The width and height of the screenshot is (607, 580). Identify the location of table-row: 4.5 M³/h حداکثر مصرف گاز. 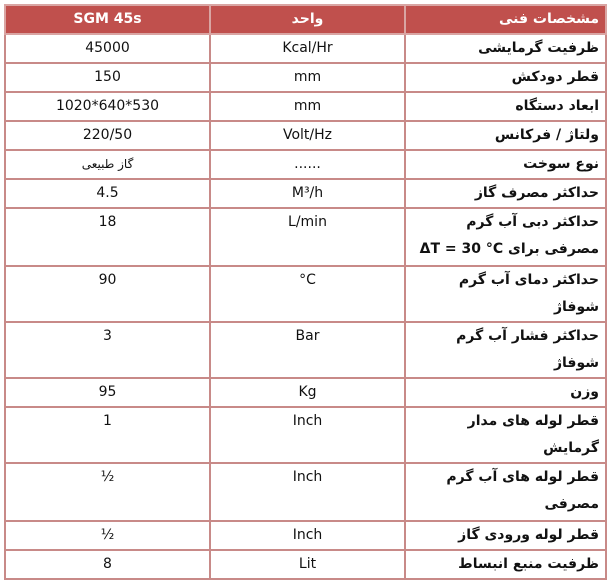
(305, 193).